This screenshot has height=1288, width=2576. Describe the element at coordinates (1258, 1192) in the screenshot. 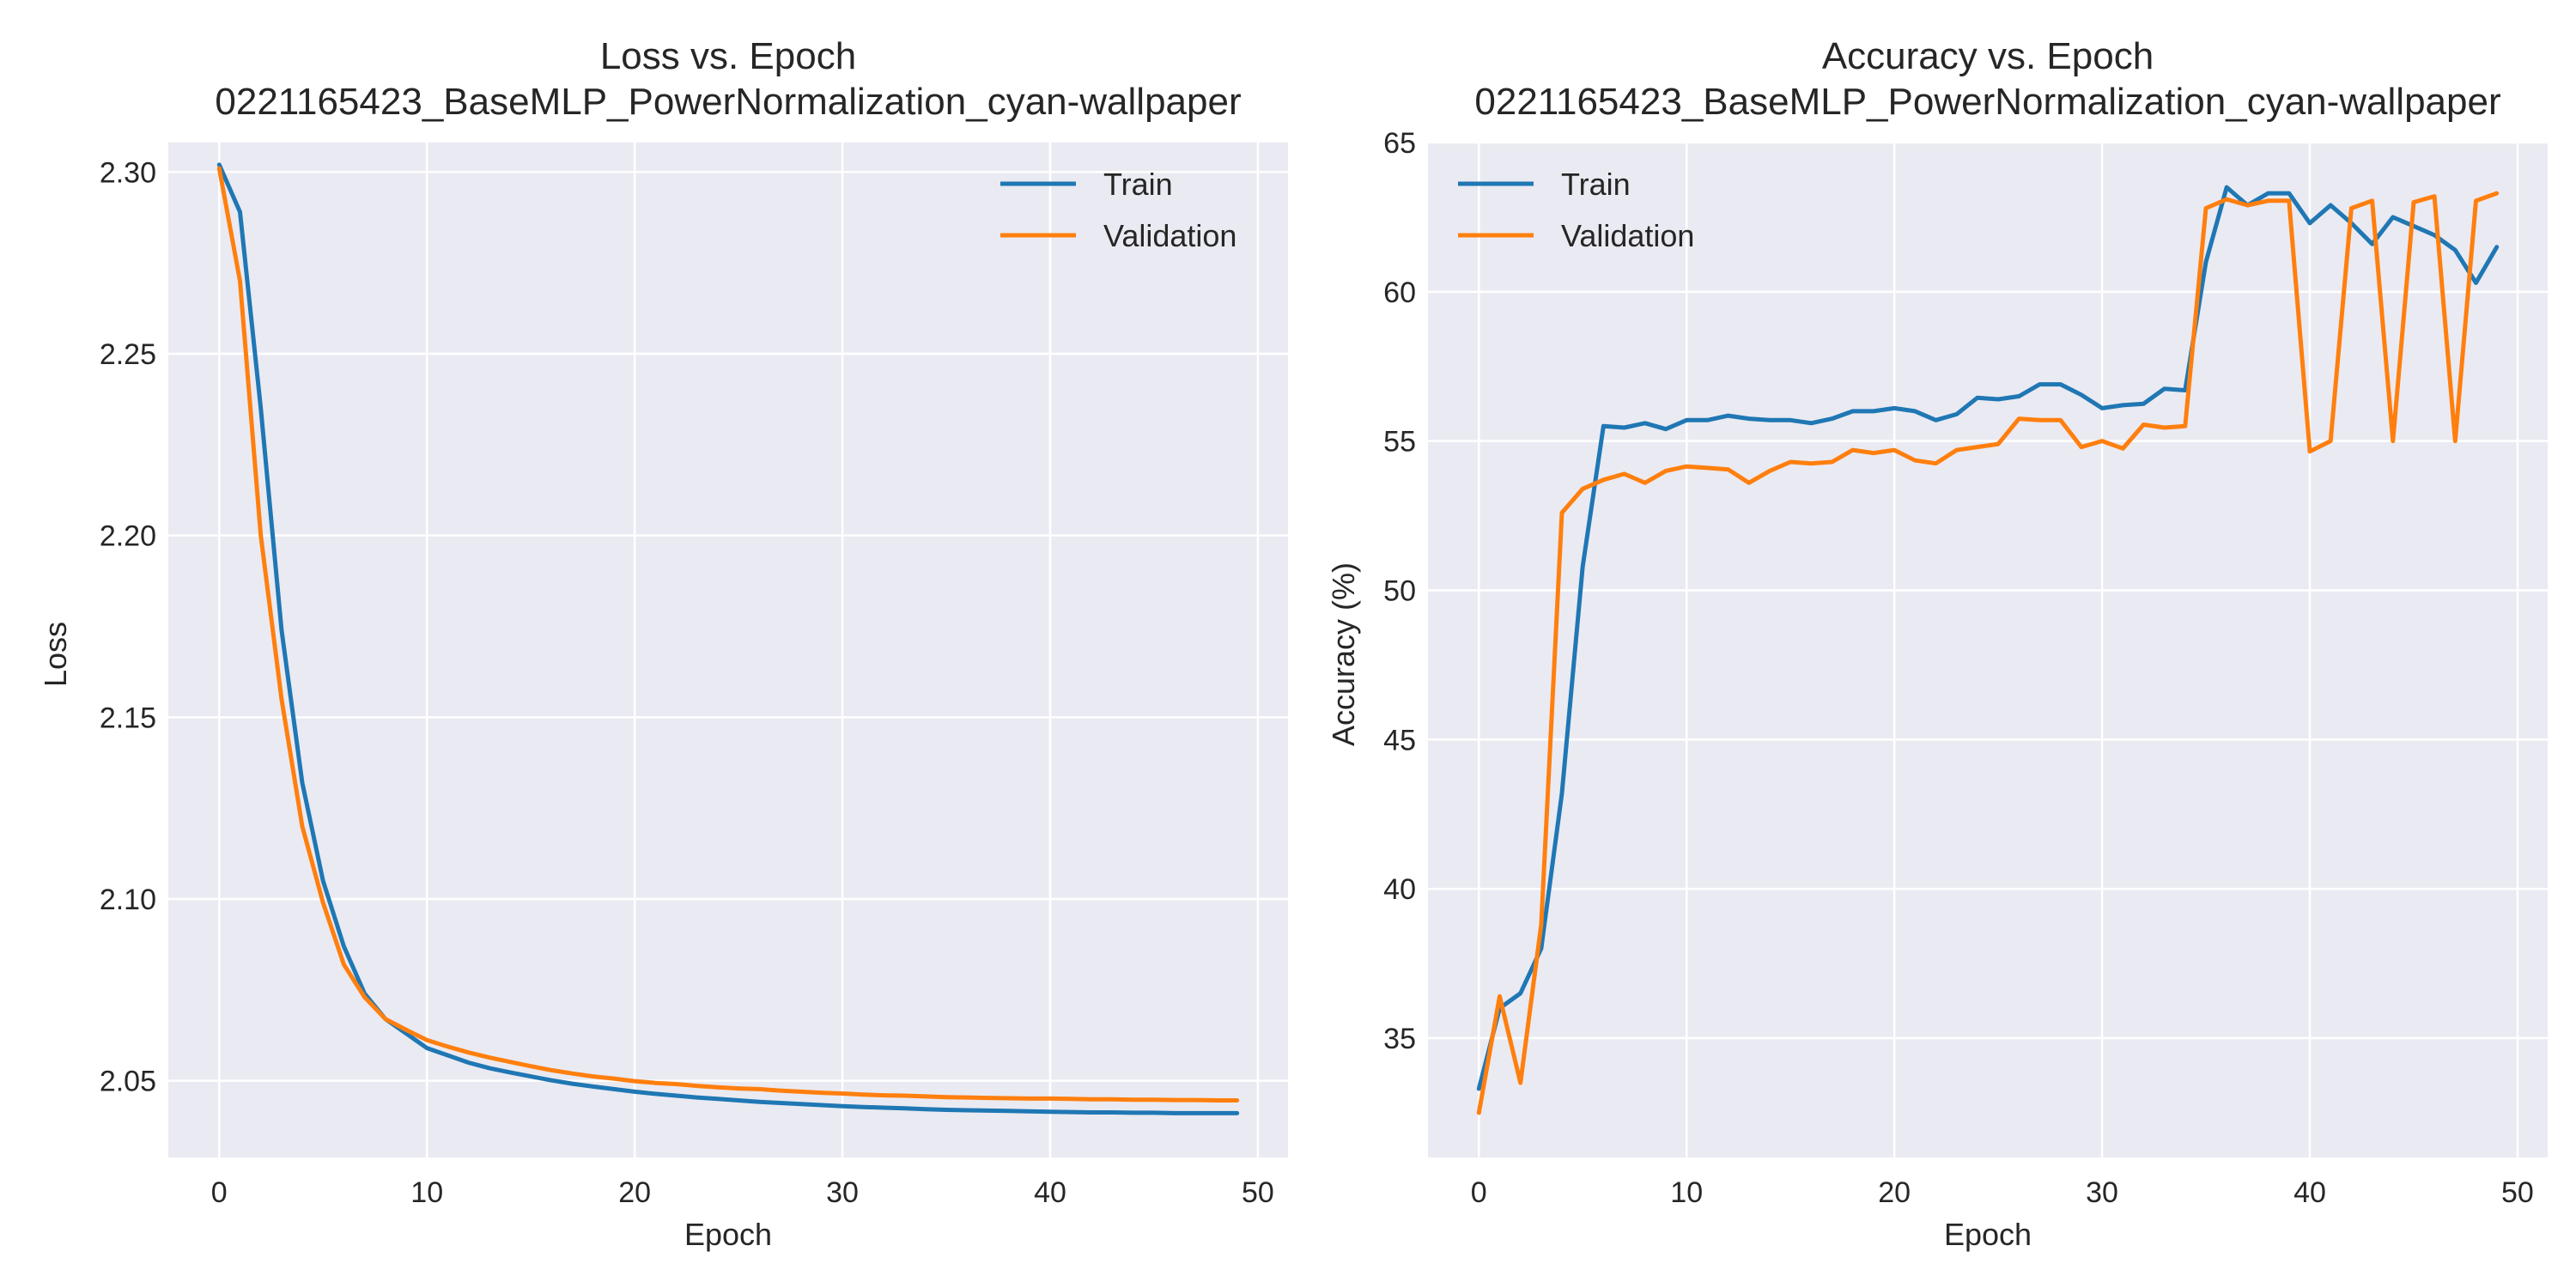

I see `loss-x-tick-label: 50` at that location.